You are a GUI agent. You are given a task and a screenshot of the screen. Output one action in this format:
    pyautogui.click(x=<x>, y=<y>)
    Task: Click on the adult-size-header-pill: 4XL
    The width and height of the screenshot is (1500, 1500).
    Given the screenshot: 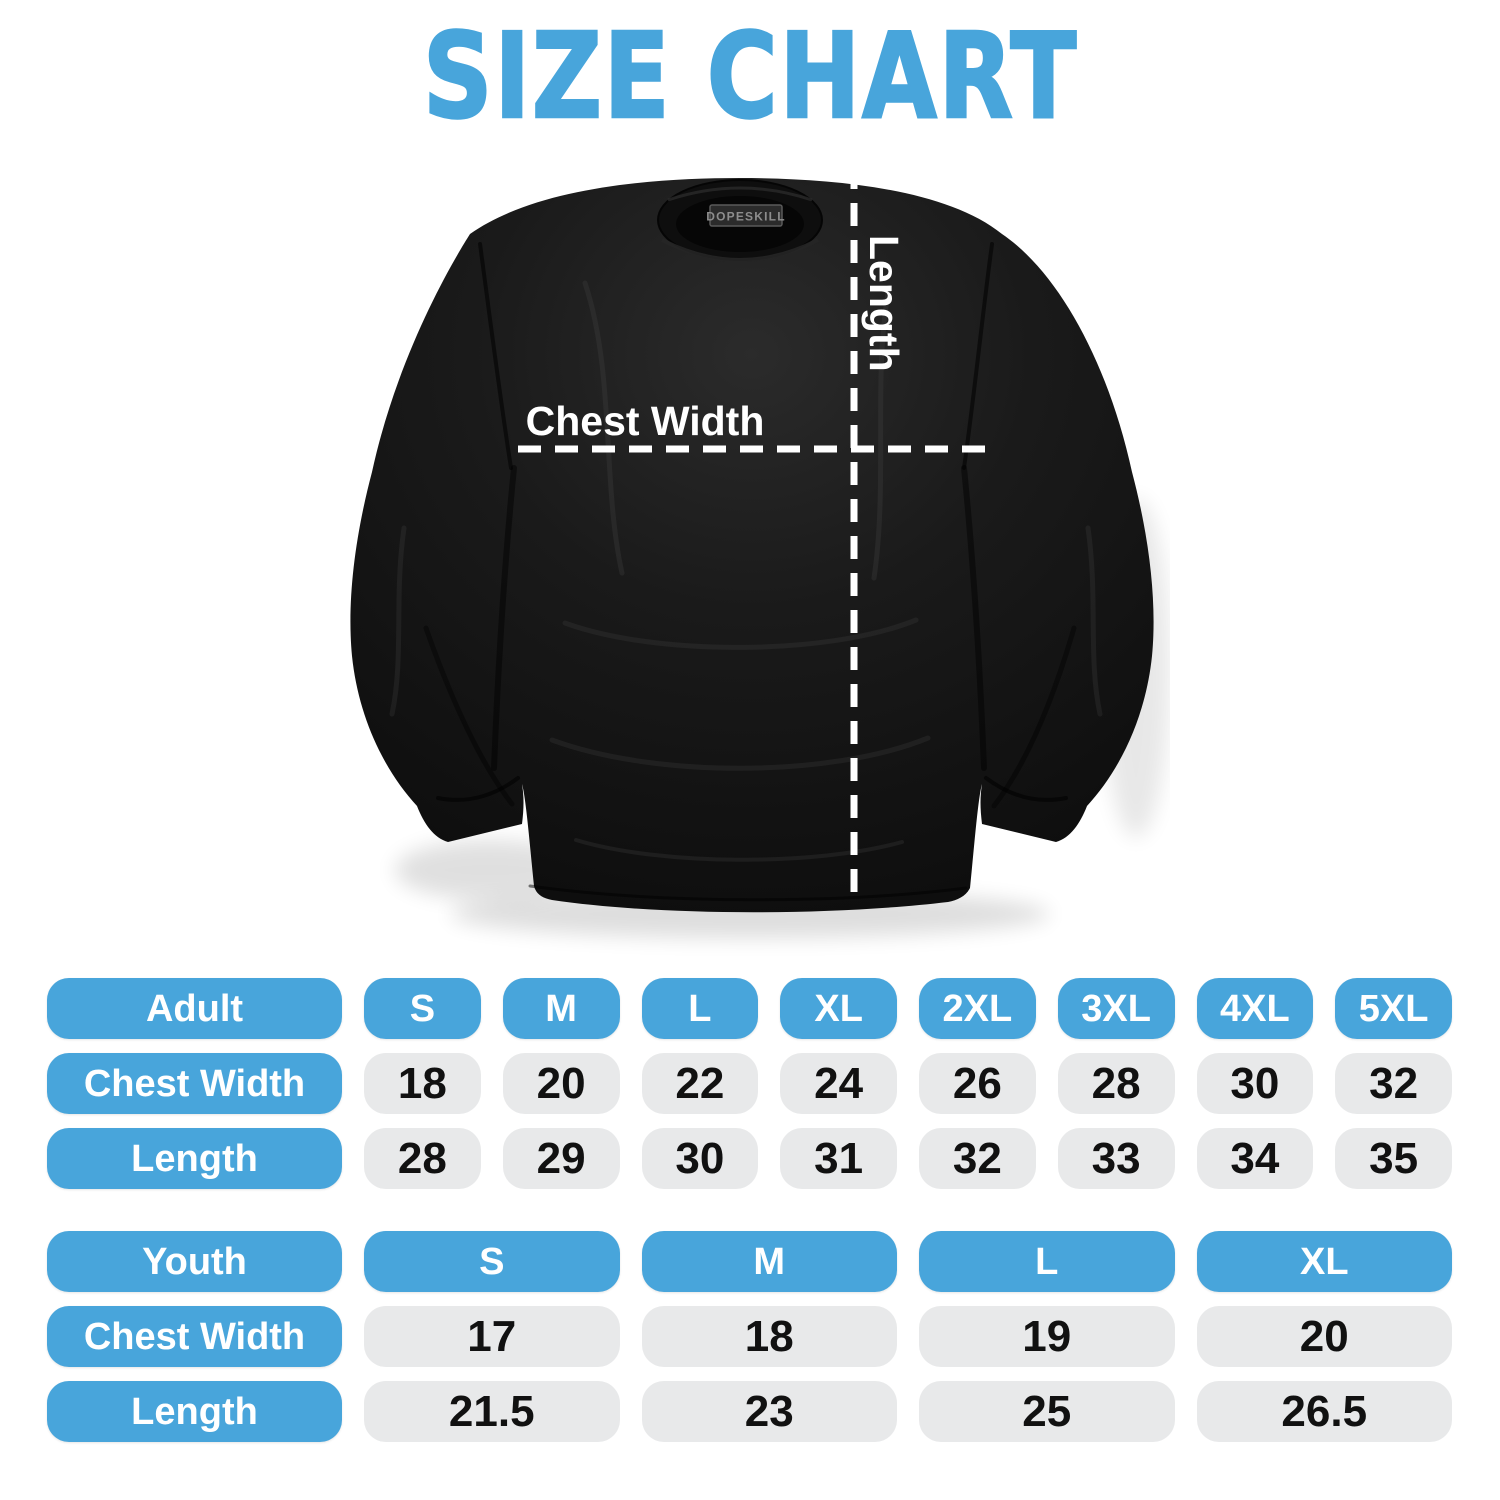 What is the action you would take?
    pyautogui.click(x=1255, y=1008)
    